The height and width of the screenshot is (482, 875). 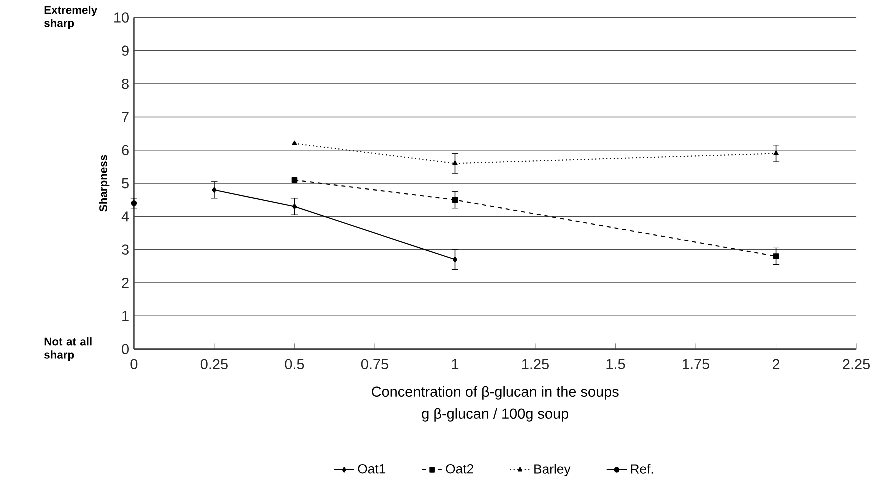 What do you see at coordinates (460, 469) in the screenshot?
I see `legend-label: Oat2` at bounding box center [460, 469].